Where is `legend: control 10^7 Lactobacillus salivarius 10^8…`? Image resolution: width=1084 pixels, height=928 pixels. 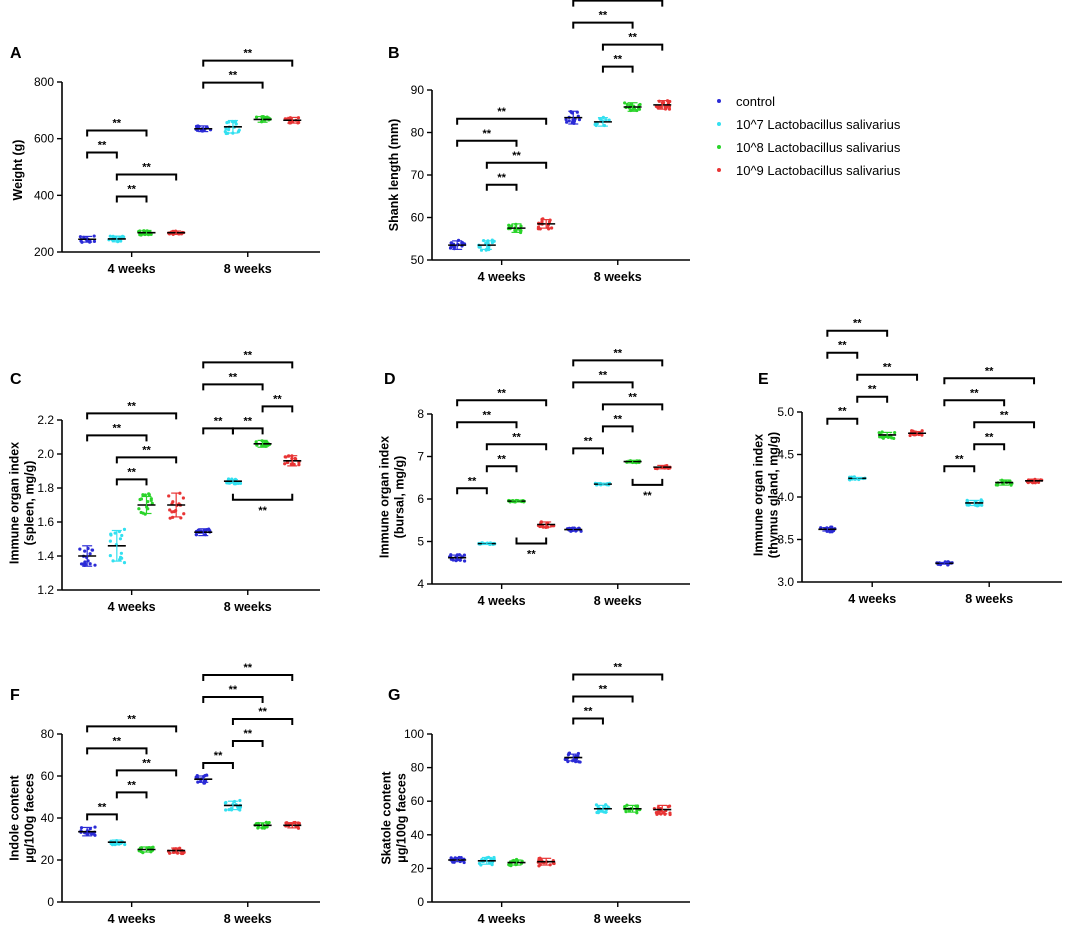 legend: control 10^7 Lactobacillus salivarius 10^8… is located at coordinates (809, 136).